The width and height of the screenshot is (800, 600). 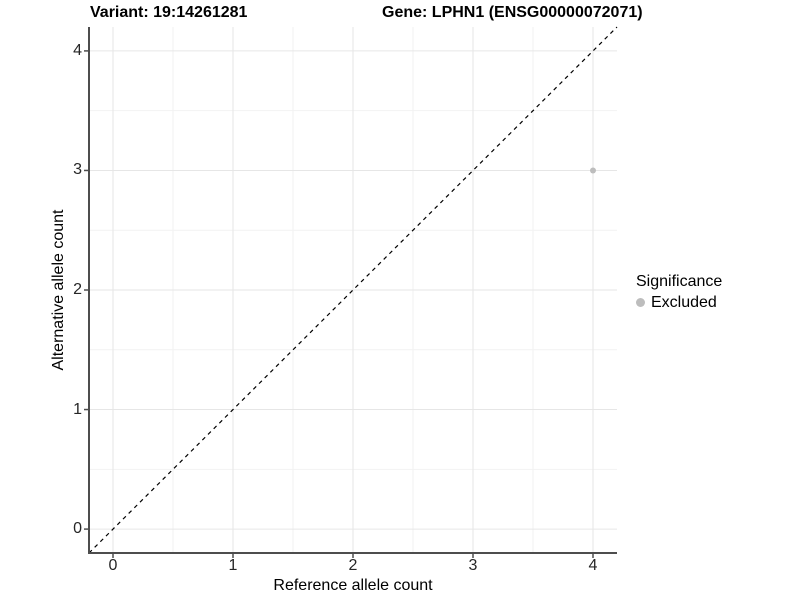 I want to click on y-tick-label: 3, so click(x=77, y=170).